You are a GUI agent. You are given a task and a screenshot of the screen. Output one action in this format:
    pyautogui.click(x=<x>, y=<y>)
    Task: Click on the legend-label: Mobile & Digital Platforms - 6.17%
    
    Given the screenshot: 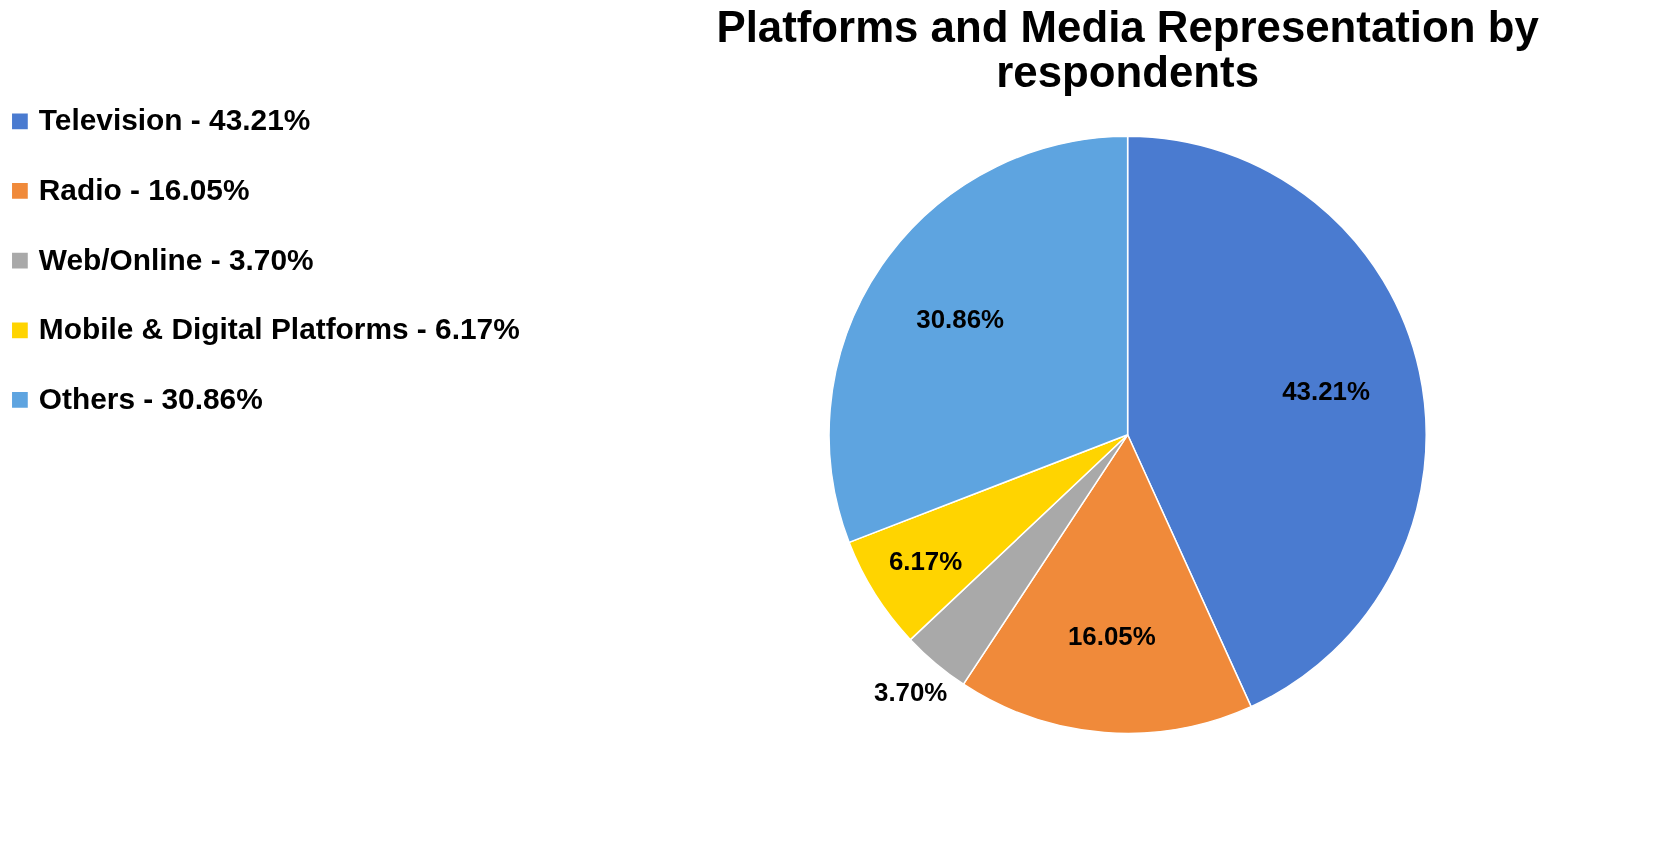 What is the action you would take?
    pyautogui.click(x=279, y=329)
    